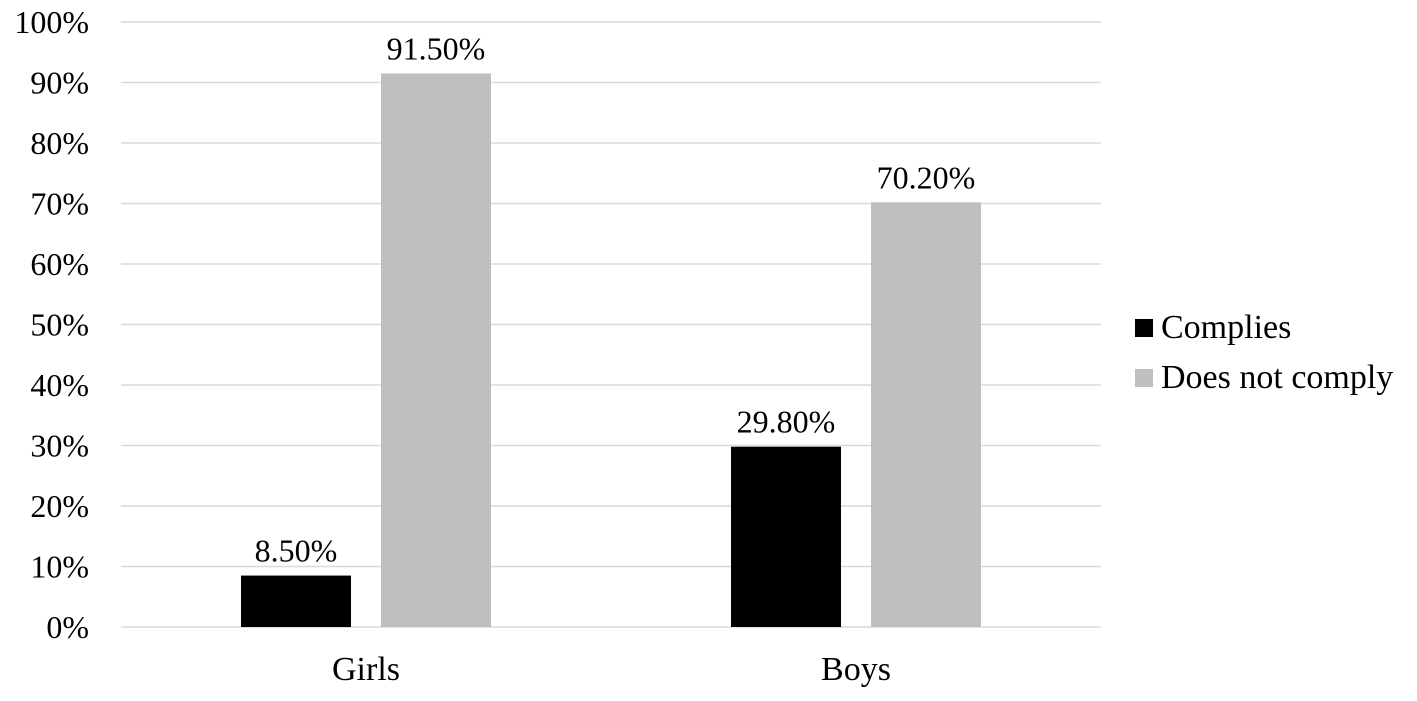 This screenshot has width=1417, height=701. Describe the element at coordinates (296, 601) in the screenshot. I see `bar-complies-girls` at that location.